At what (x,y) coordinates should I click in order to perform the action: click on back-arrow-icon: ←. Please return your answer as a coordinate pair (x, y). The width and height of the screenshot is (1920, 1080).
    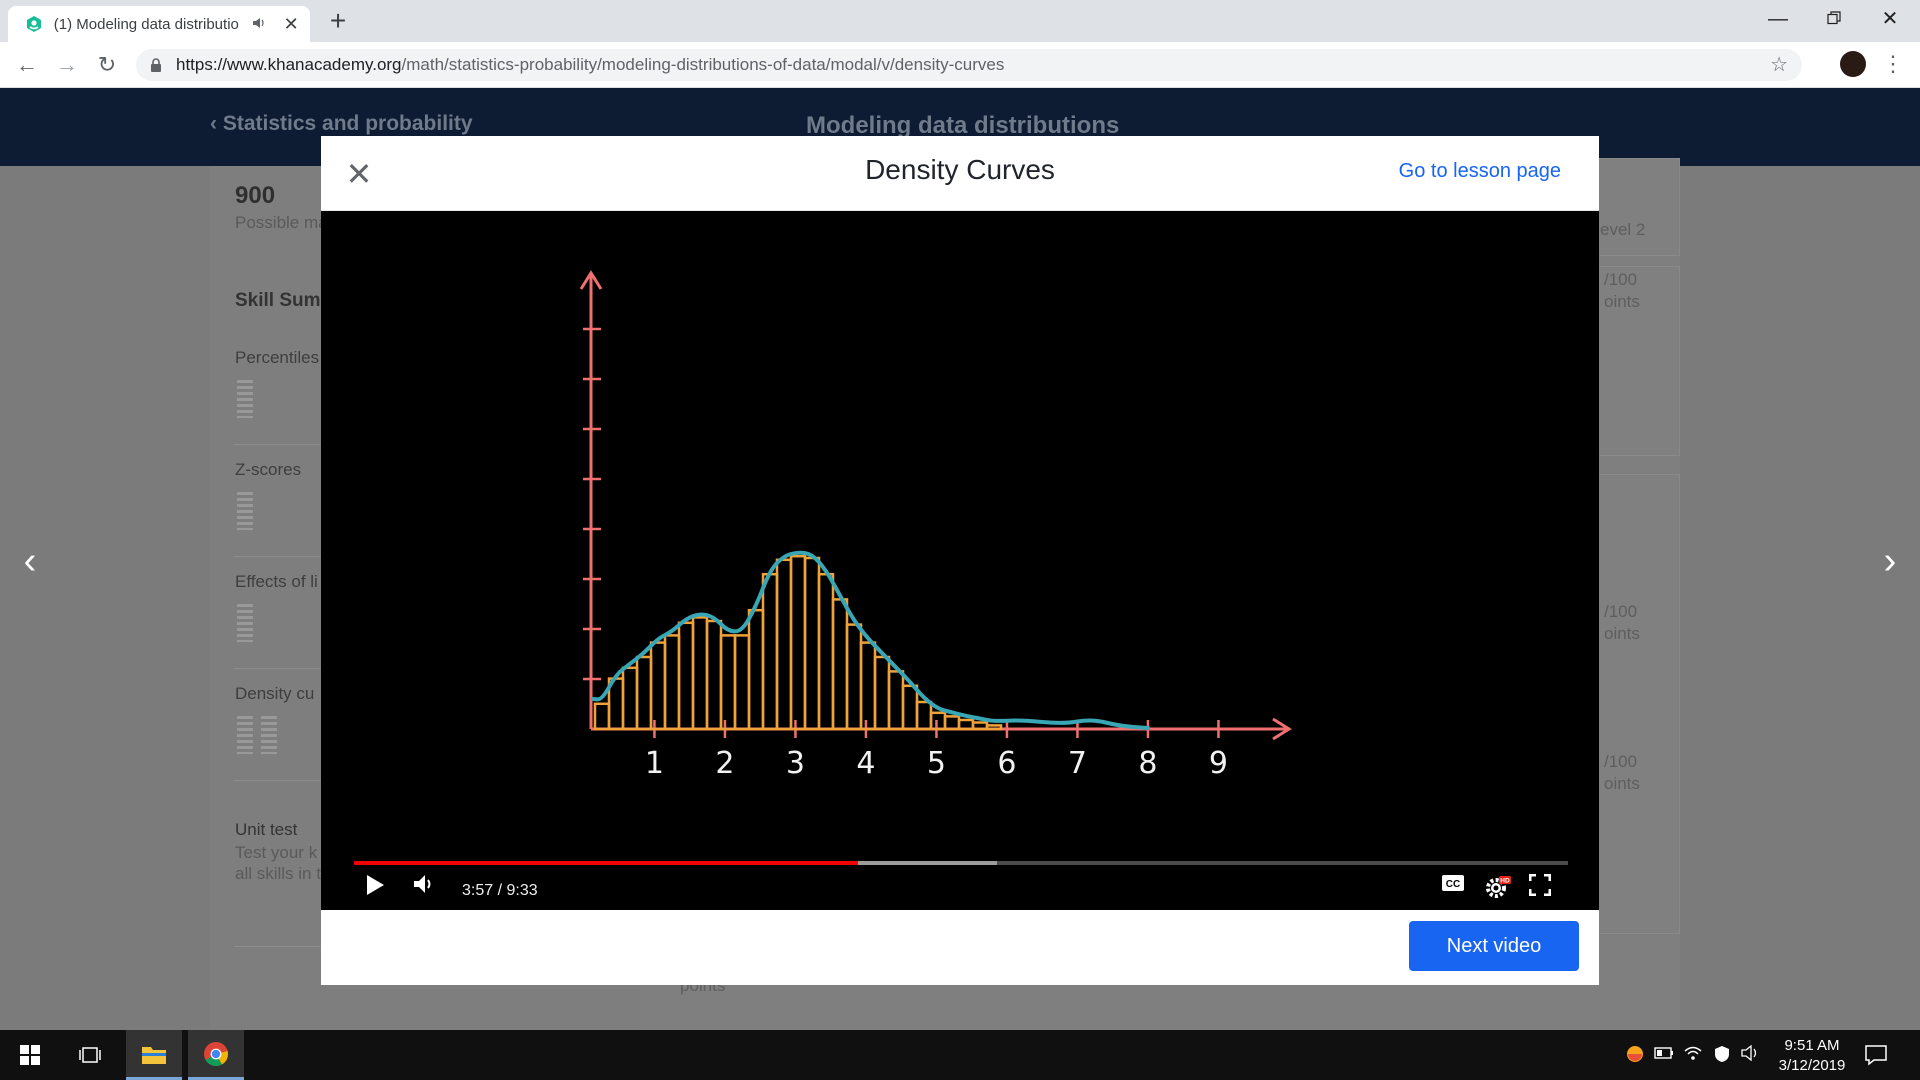
    Looking at the image, I should click on (27, 64).